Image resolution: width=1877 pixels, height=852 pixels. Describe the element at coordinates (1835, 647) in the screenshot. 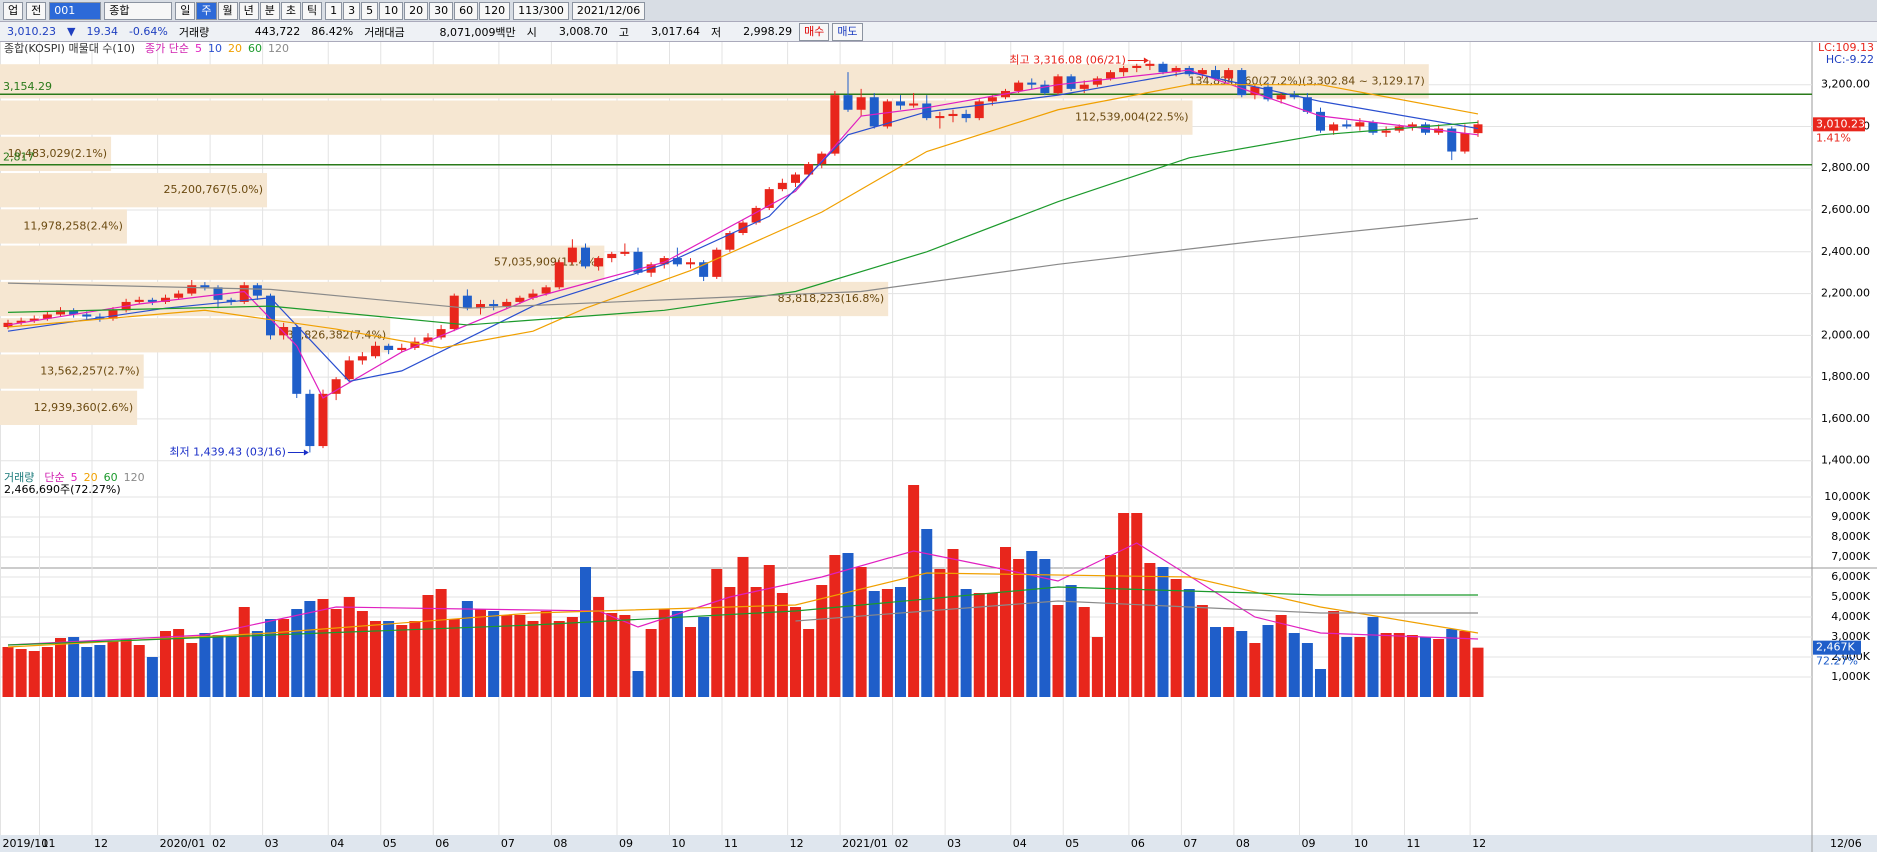

I see `last-volume: 2,467K` at that location.